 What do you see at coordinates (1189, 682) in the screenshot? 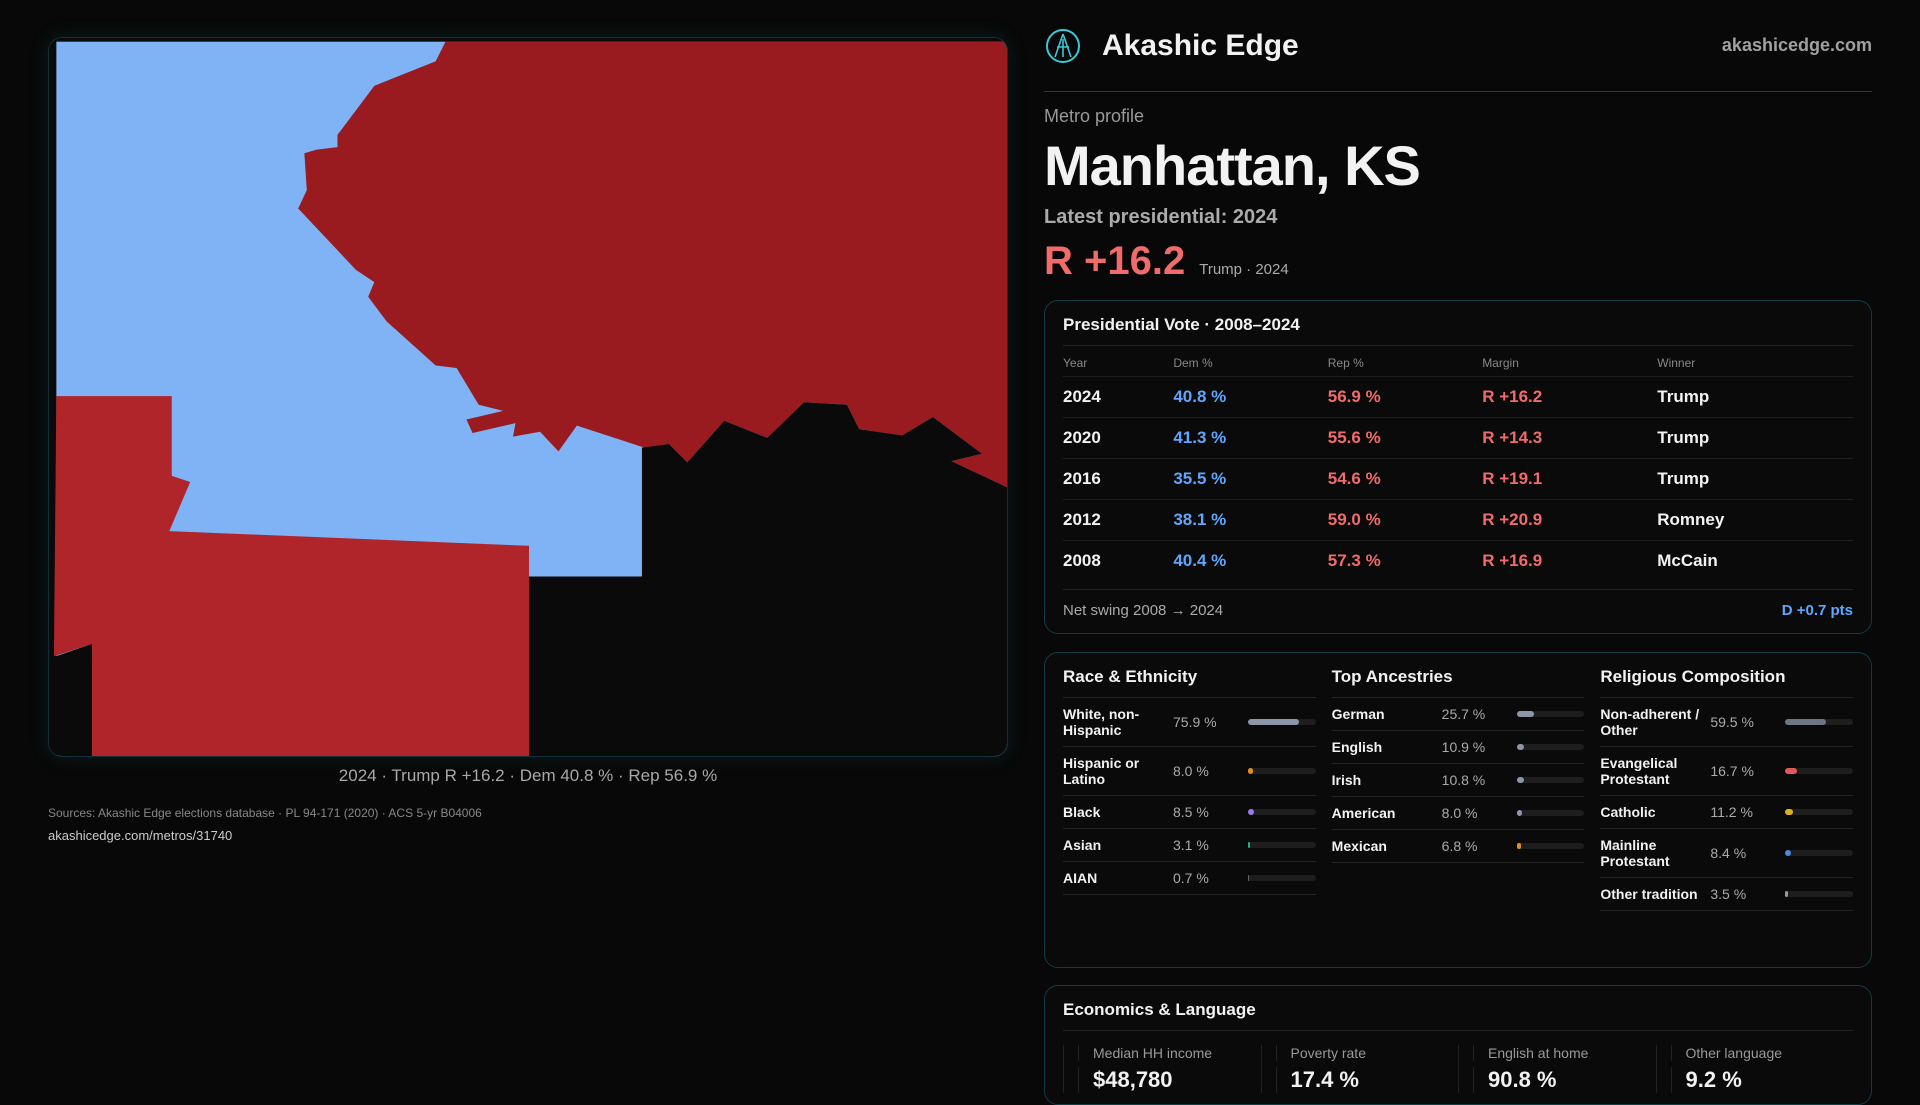
I see `race-title: Race & Ethnicity` at bounding box center [1189, 682].